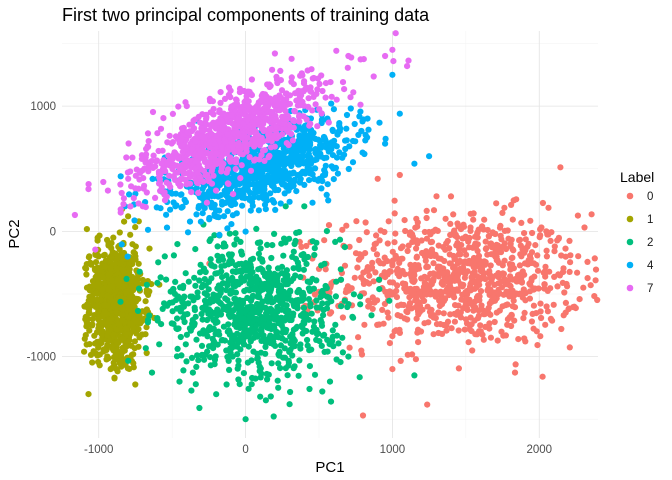  I want to click on y-tick-label: 1000, so click(43, 107).